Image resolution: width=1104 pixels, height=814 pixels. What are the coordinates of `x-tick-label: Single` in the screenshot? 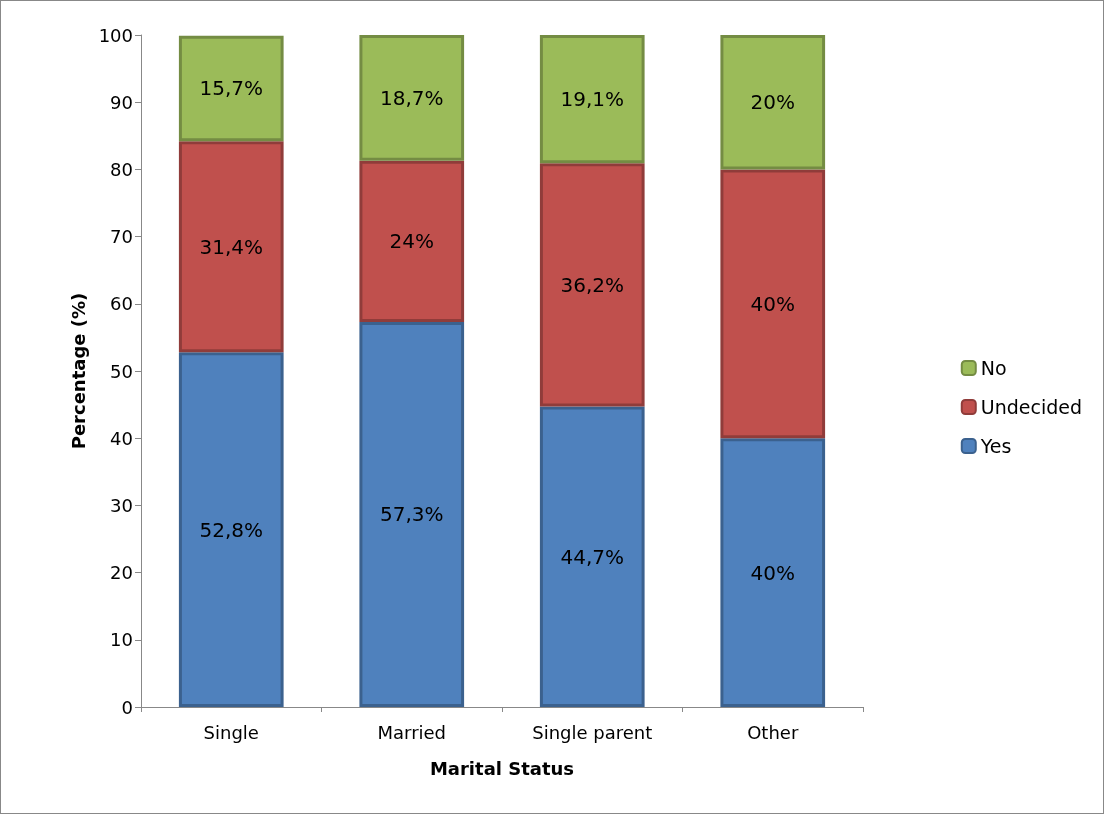 It's located at (231, 732).